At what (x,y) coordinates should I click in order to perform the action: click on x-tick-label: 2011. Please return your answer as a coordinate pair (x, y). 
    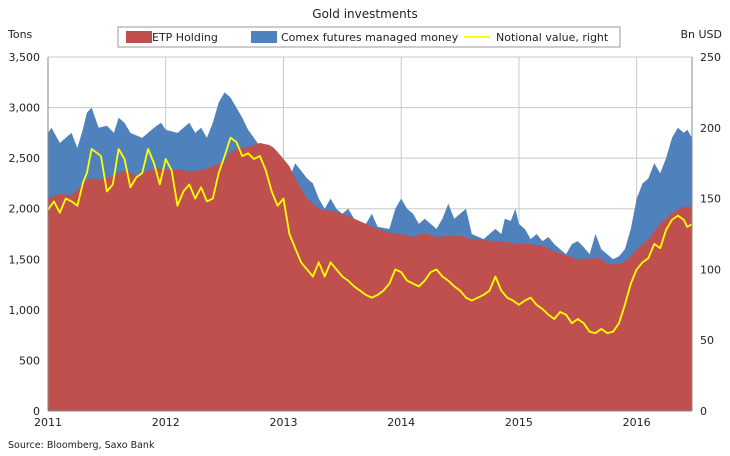
    Looking at the image, I should click on (48, 422).